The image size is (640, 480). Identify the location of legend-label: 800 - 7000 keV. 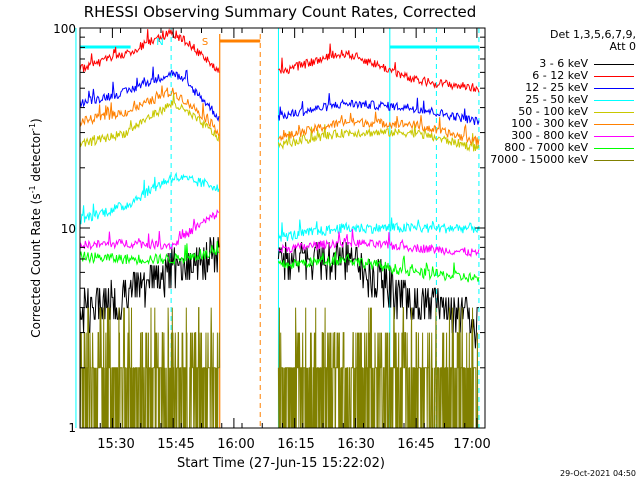
(546, 147).